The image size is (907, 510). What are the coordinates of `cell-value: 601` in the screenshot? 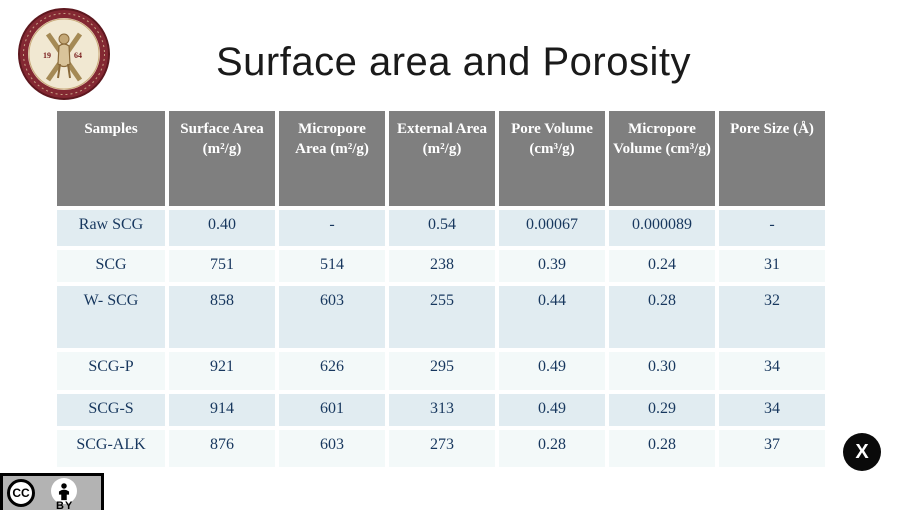 It's located at (332, 410).